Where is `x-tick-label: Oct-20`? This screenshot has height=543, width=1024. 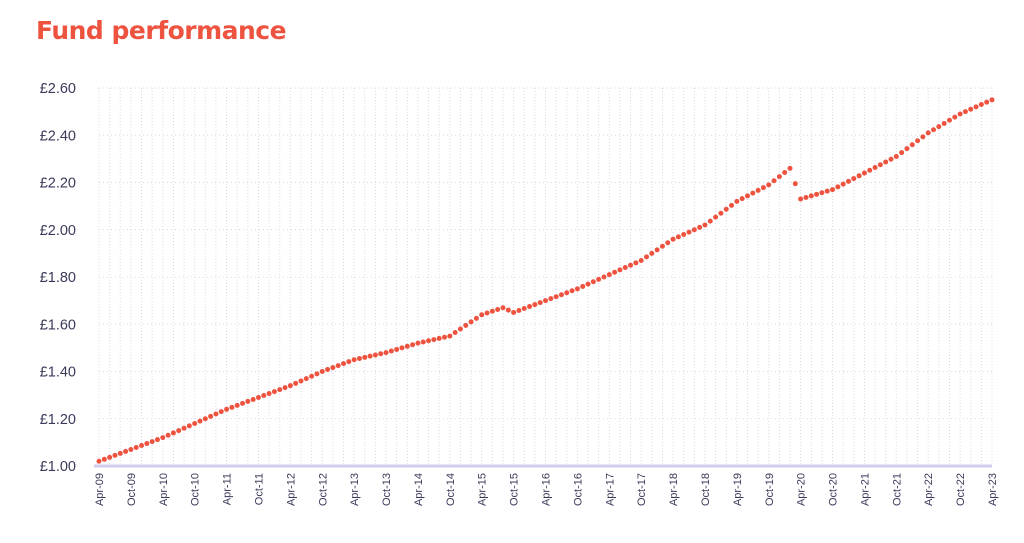
x-tick-label: Oct-20 is located at coordinates (834, 489).